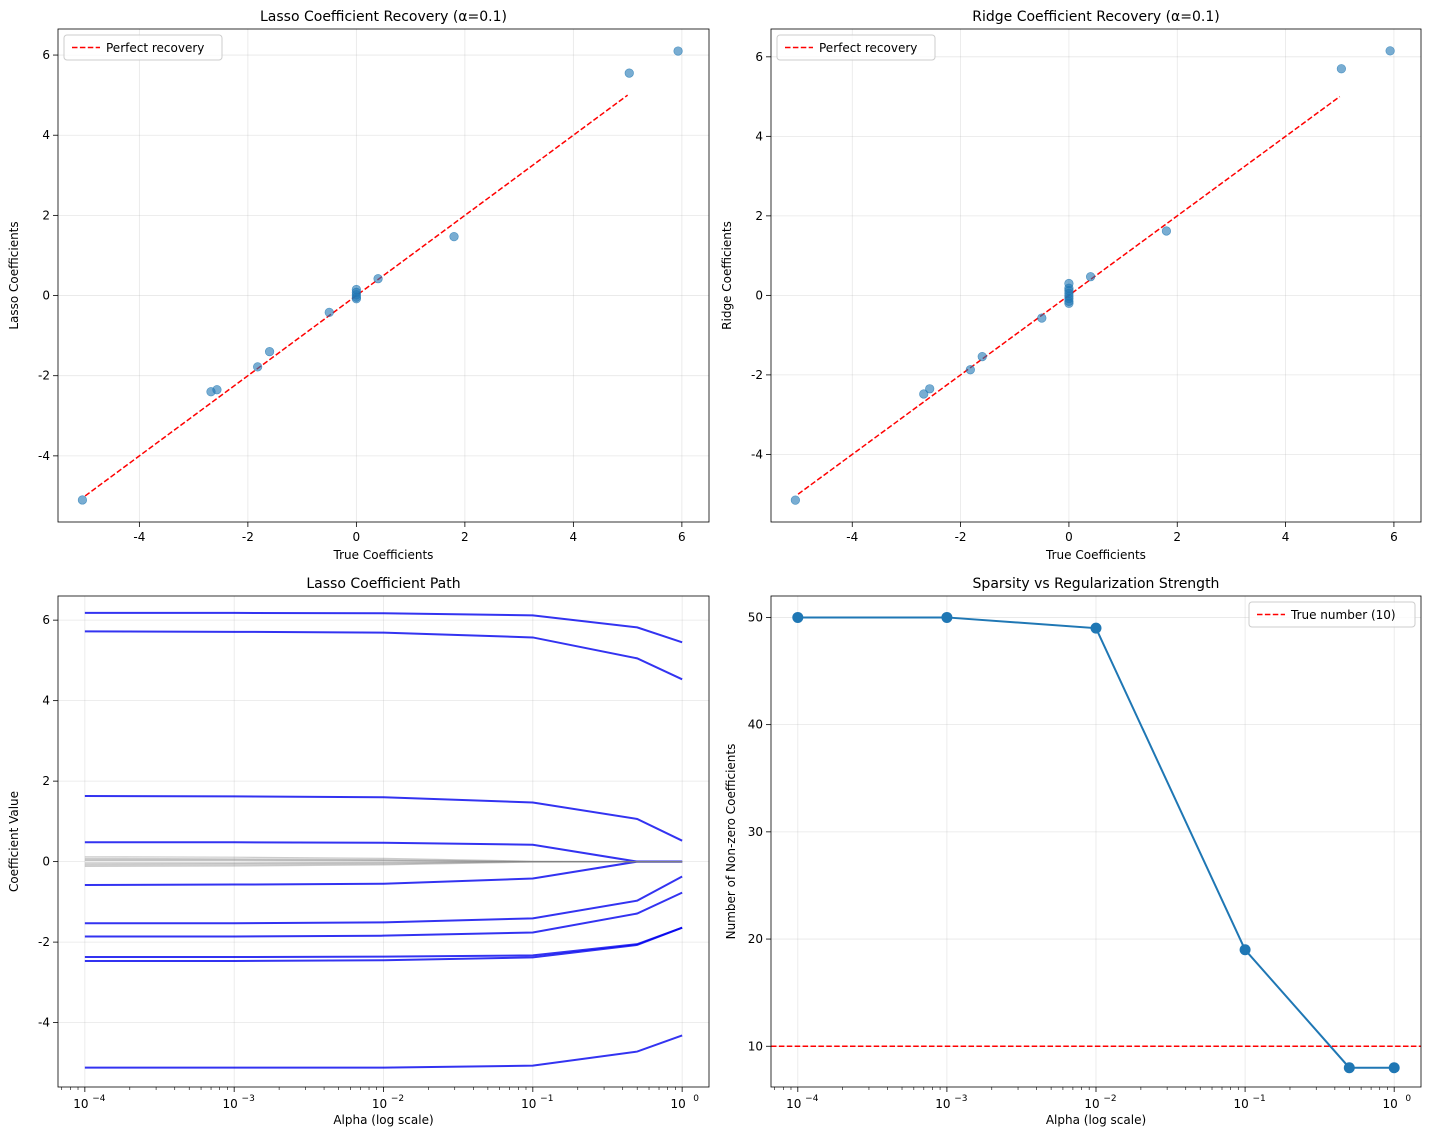 This screenshot has height=1142, width=1430. What do you see at coordinates (812, 1099) in the screenshot?
I see `x-tick-exponent: −4` at bounding box center [812, 1099].